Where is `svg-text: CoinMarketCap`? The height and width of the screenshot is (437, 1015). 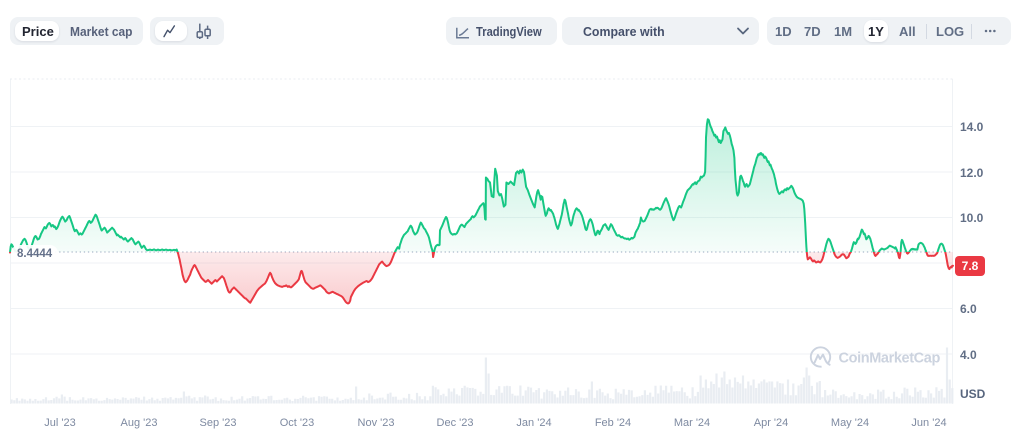
svg-text: CoinMarketCap is located at coordinates (890, 359).